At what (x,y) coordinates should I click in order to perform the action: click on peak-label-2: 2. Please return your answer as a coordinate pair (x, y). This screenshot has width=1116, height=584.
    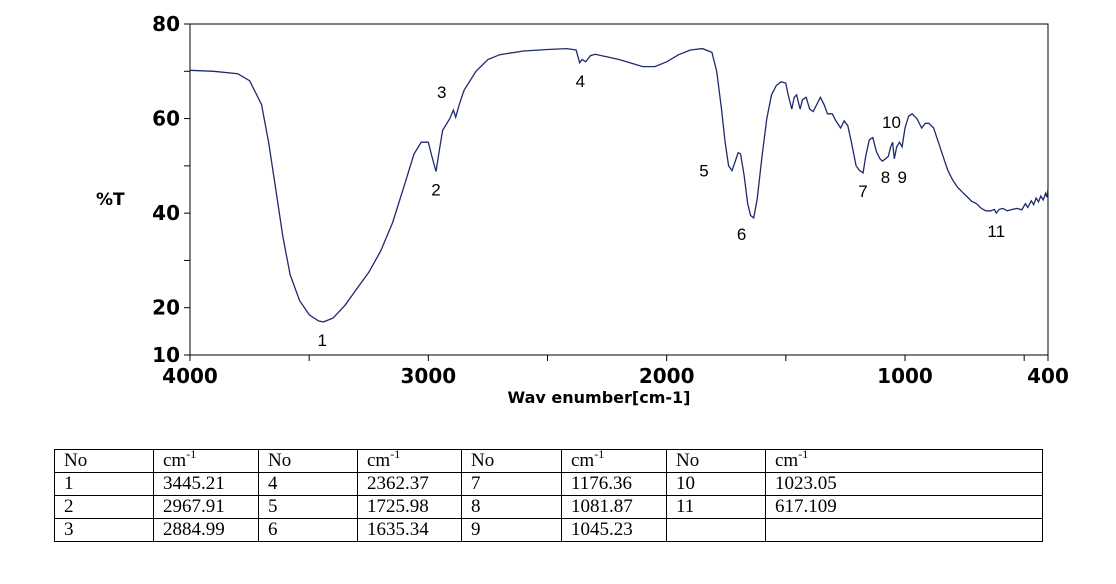
    Looking at the image, I should click on (435, 190).